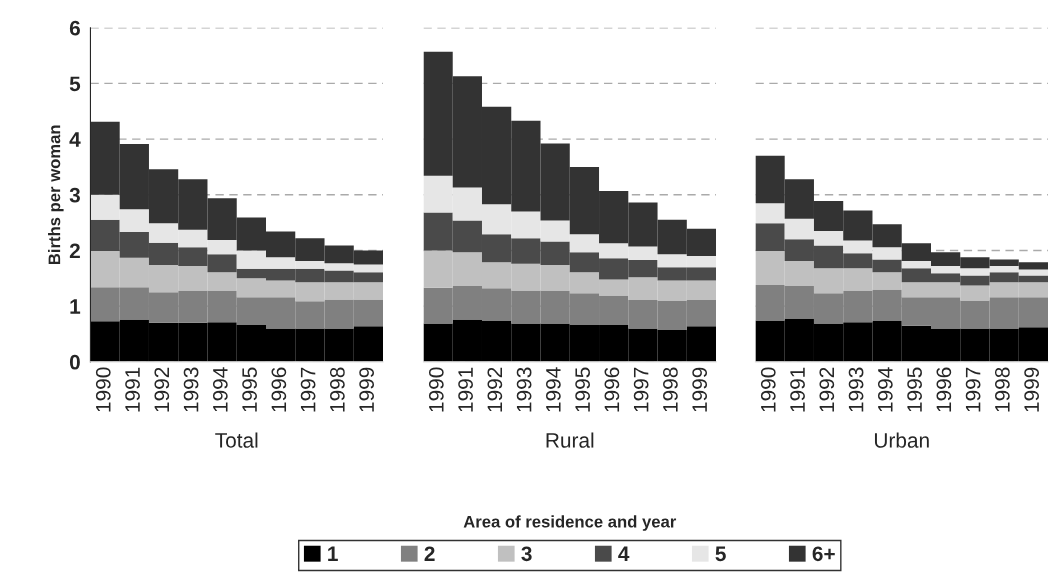 The width and height of the screenshot is (1064, 578). Describe the element at coordinates (720, 554) in the screenshot. I see `legend-label: 5` at that location.